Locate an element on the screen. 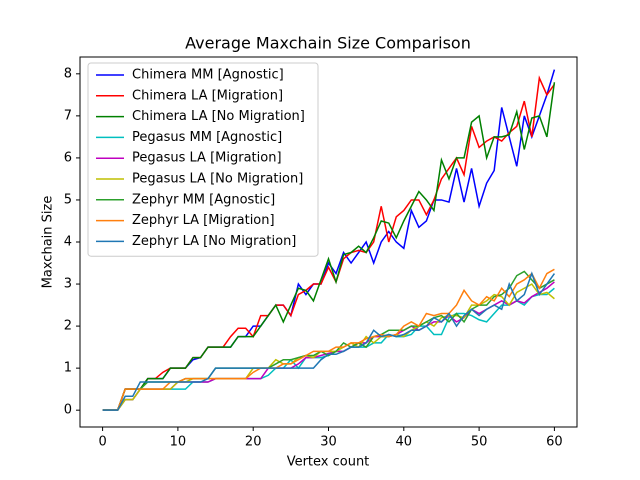  y-tick-label: 2 is located at coordinates (68, 326).